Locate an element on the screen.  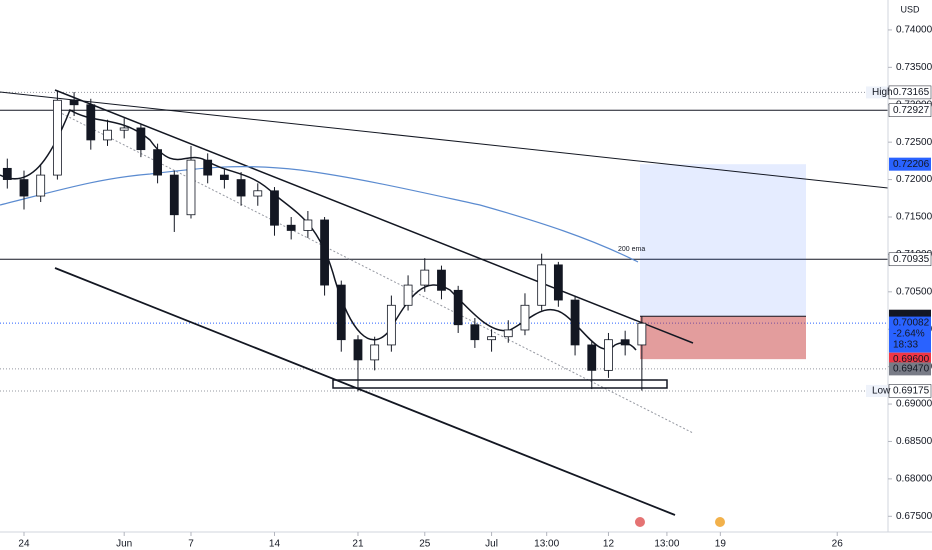
currency: USD is located at coordinates (910, 9).